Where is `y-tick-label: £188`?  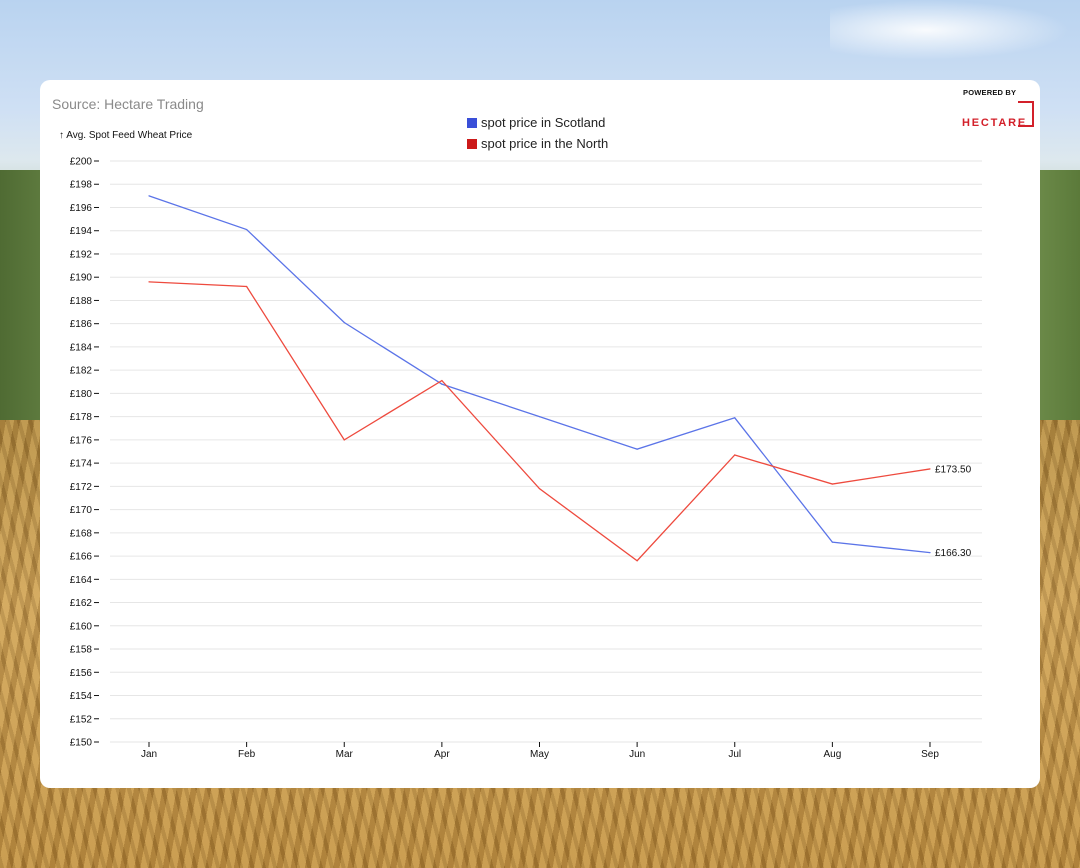 y-tick-label: £188 is located at coordinates (81, 301).